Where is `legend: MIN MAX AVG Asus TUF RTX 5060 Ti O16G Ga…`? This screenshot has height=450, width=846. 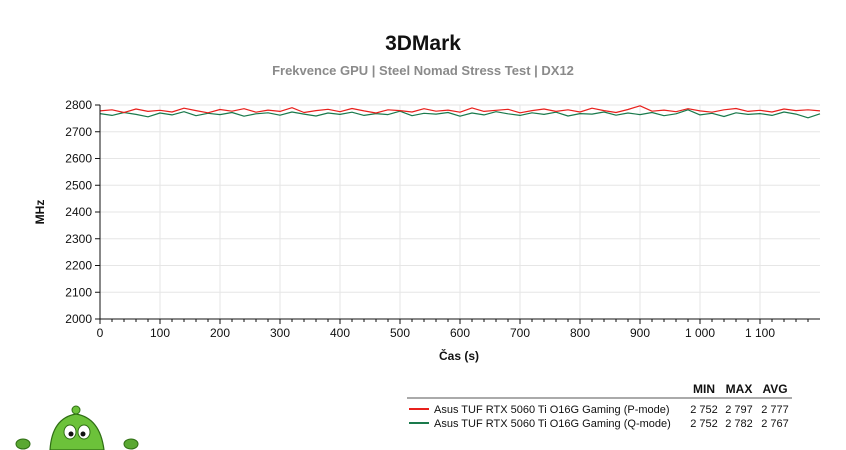
legend: MIN MAX AVG Asus TUF RTX 5060 Ti O16G Ga… is located at coordinates (599, 406).